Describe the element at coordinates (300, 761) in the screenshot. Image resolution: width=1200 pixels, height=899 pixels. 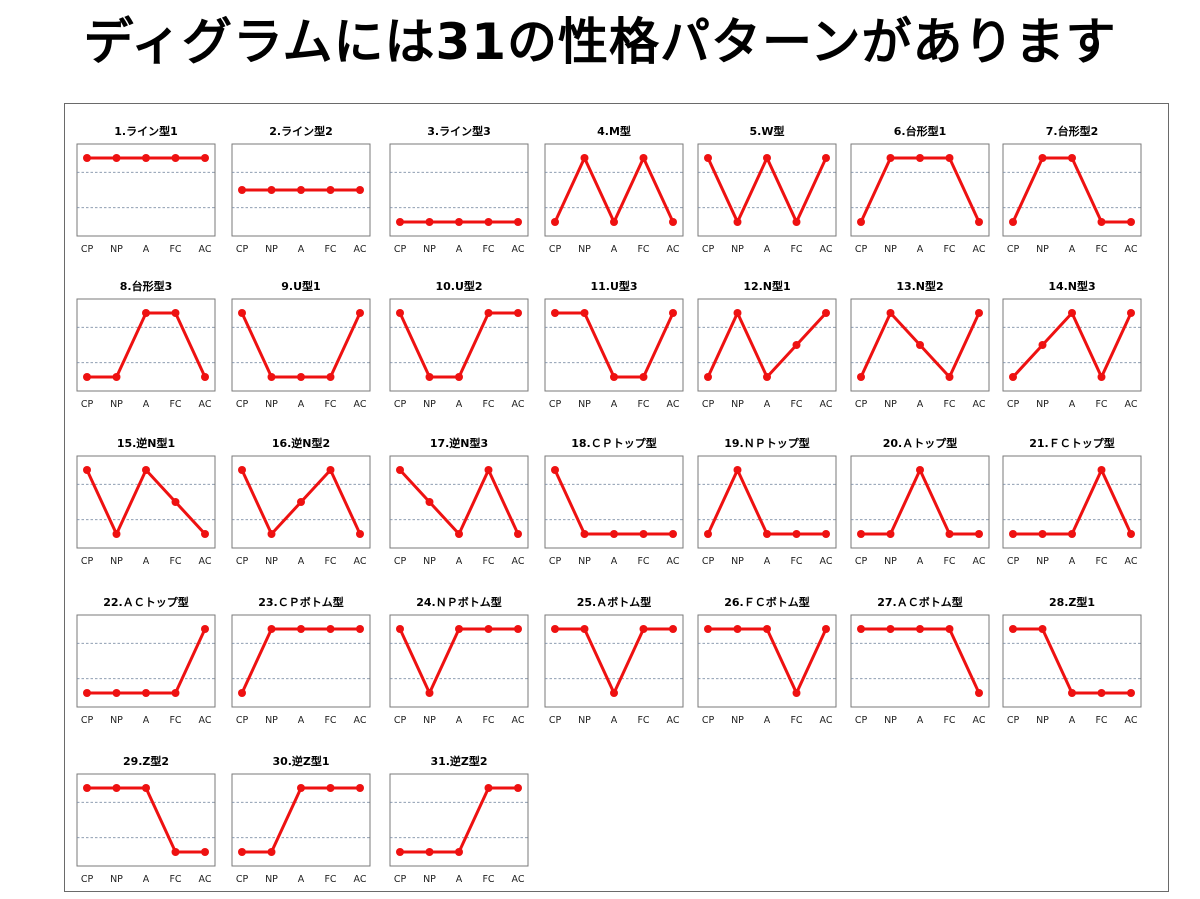
I see `chart-title: 30.逆Z型1` at that location.